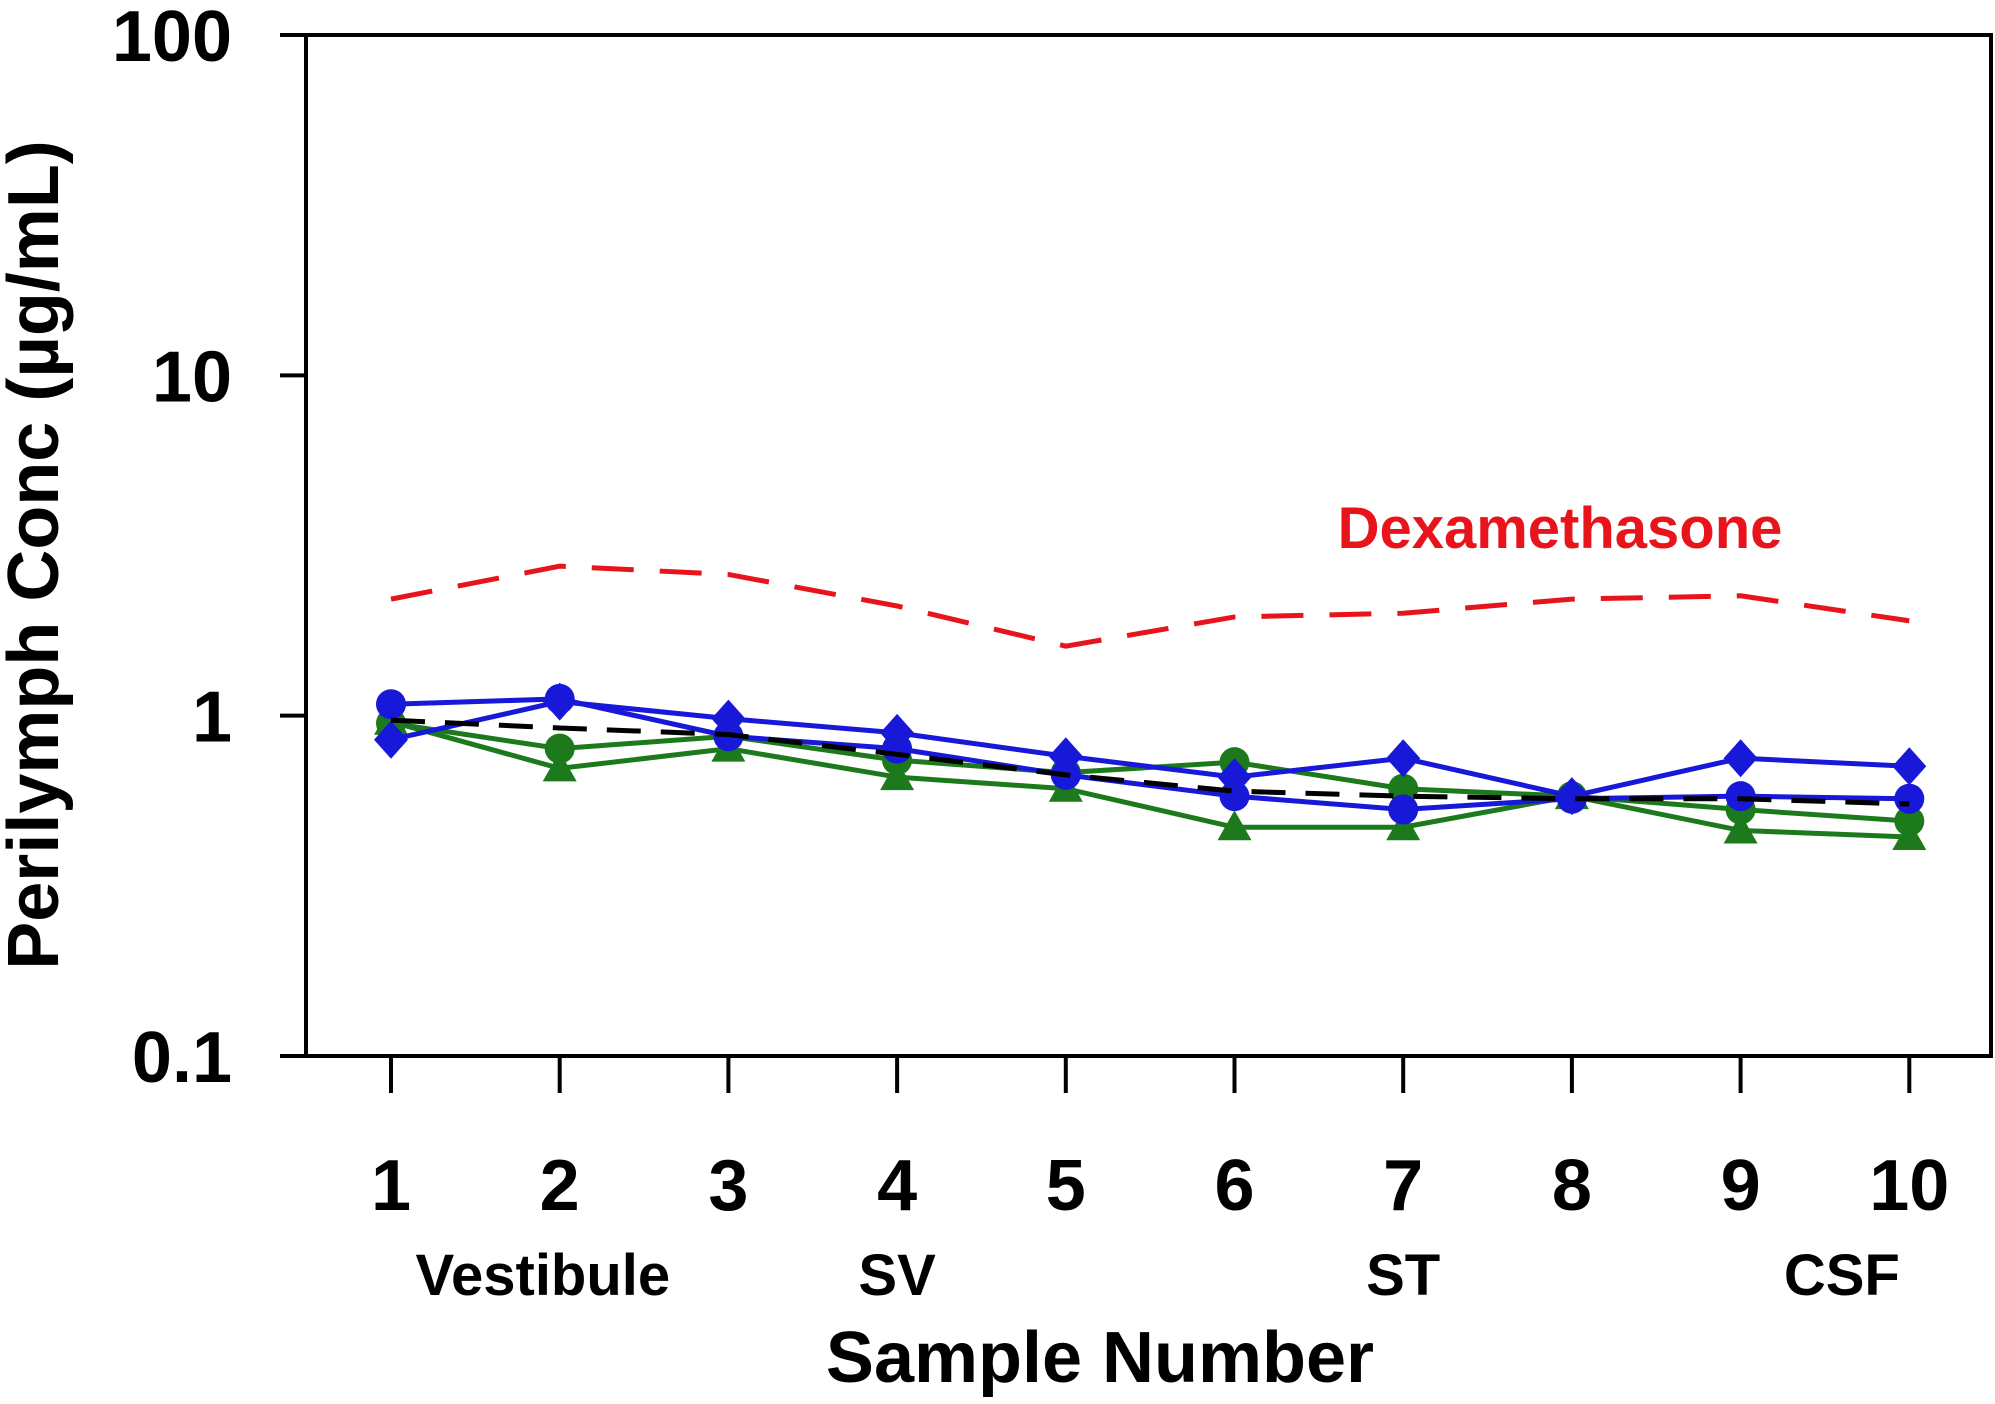 Image resolution: width=1995 pixels, height=1404 pixels. I want to click on series-dexamethasone, so click(1150, 606).